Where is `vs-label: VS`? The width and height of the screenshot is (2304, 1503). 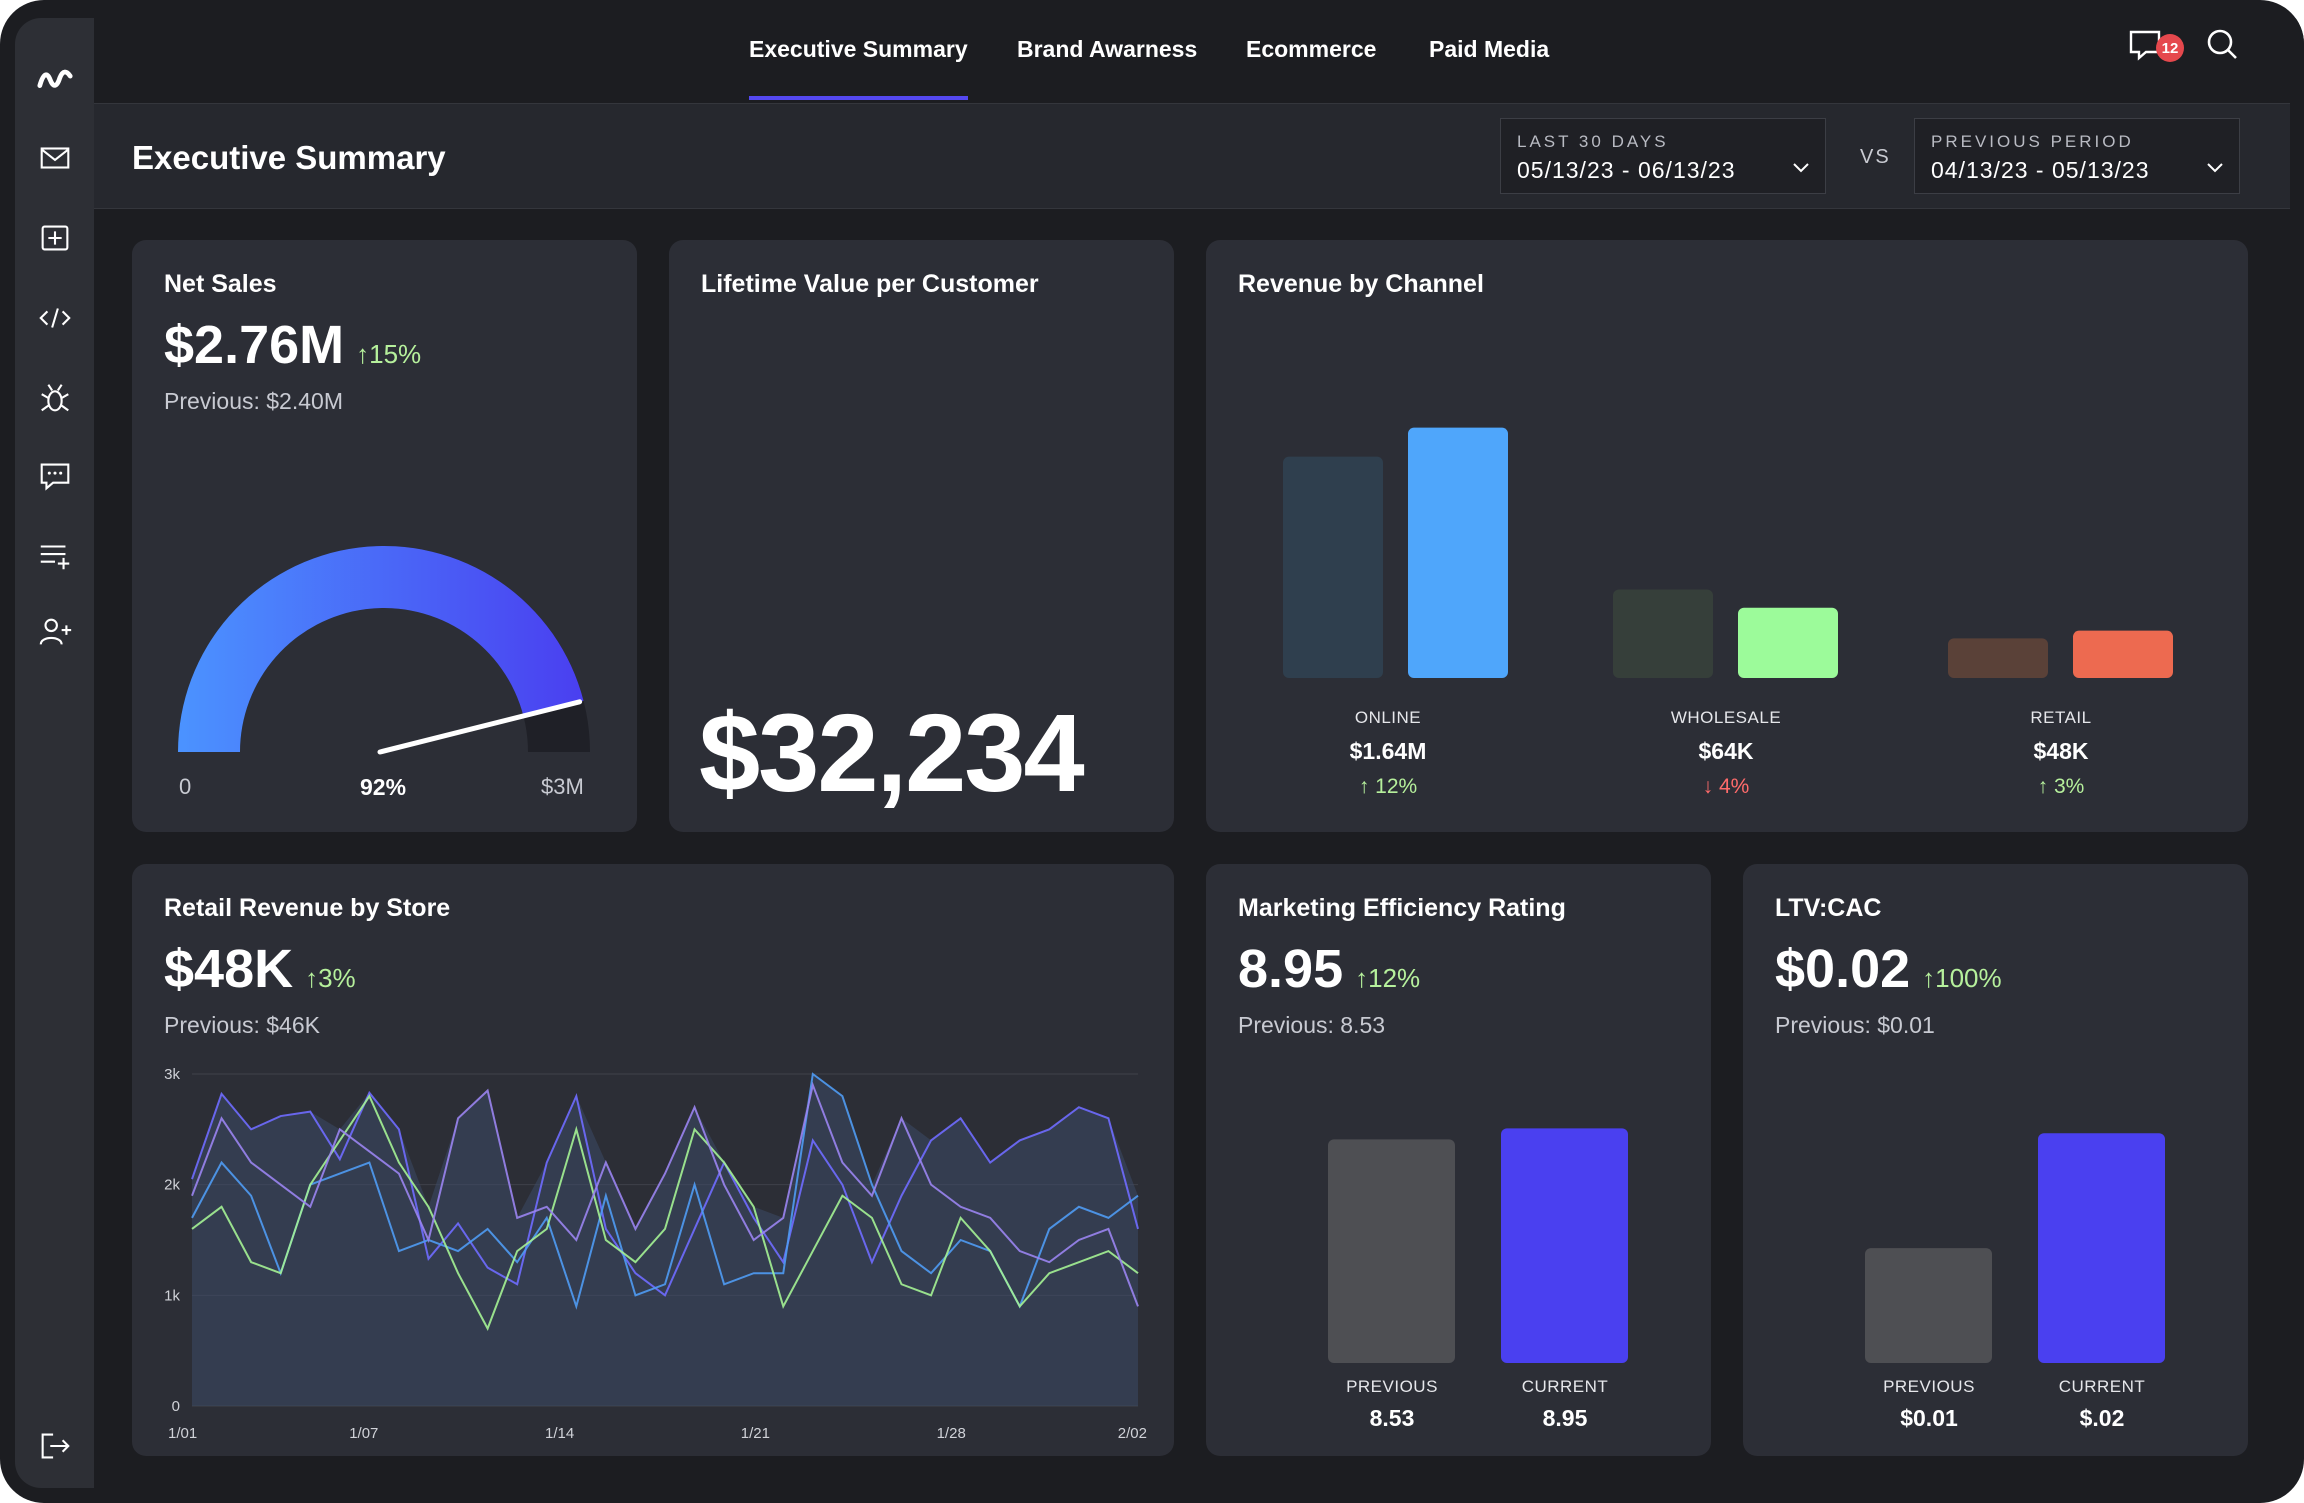
vs-label: VS is located at coordinates (1875, 157).